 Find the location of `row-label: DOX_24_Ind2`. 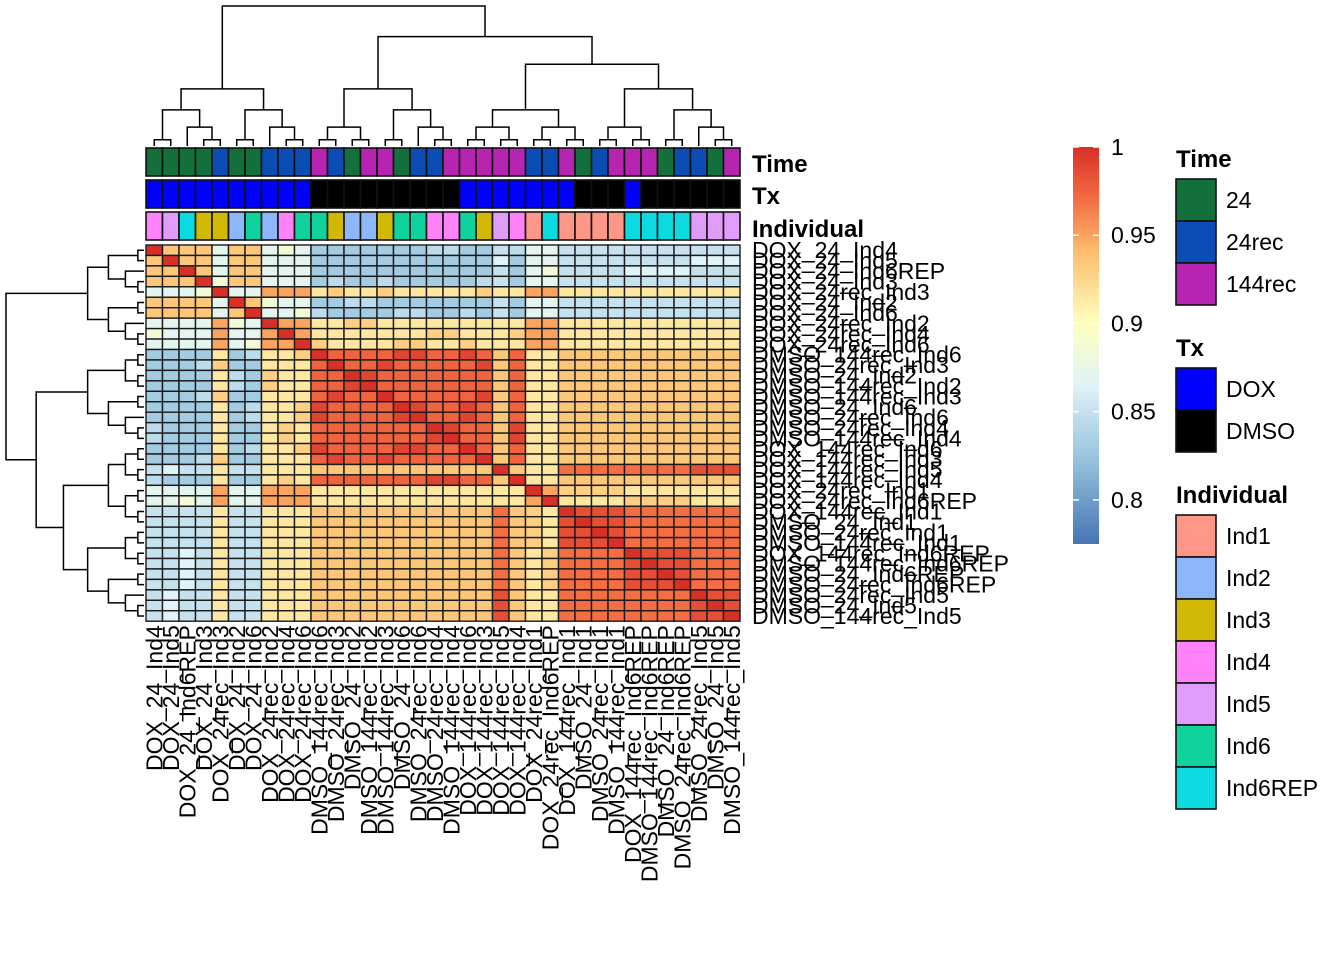

row-label: DOX_24_Ind2 is located at coordinates (825, 303).